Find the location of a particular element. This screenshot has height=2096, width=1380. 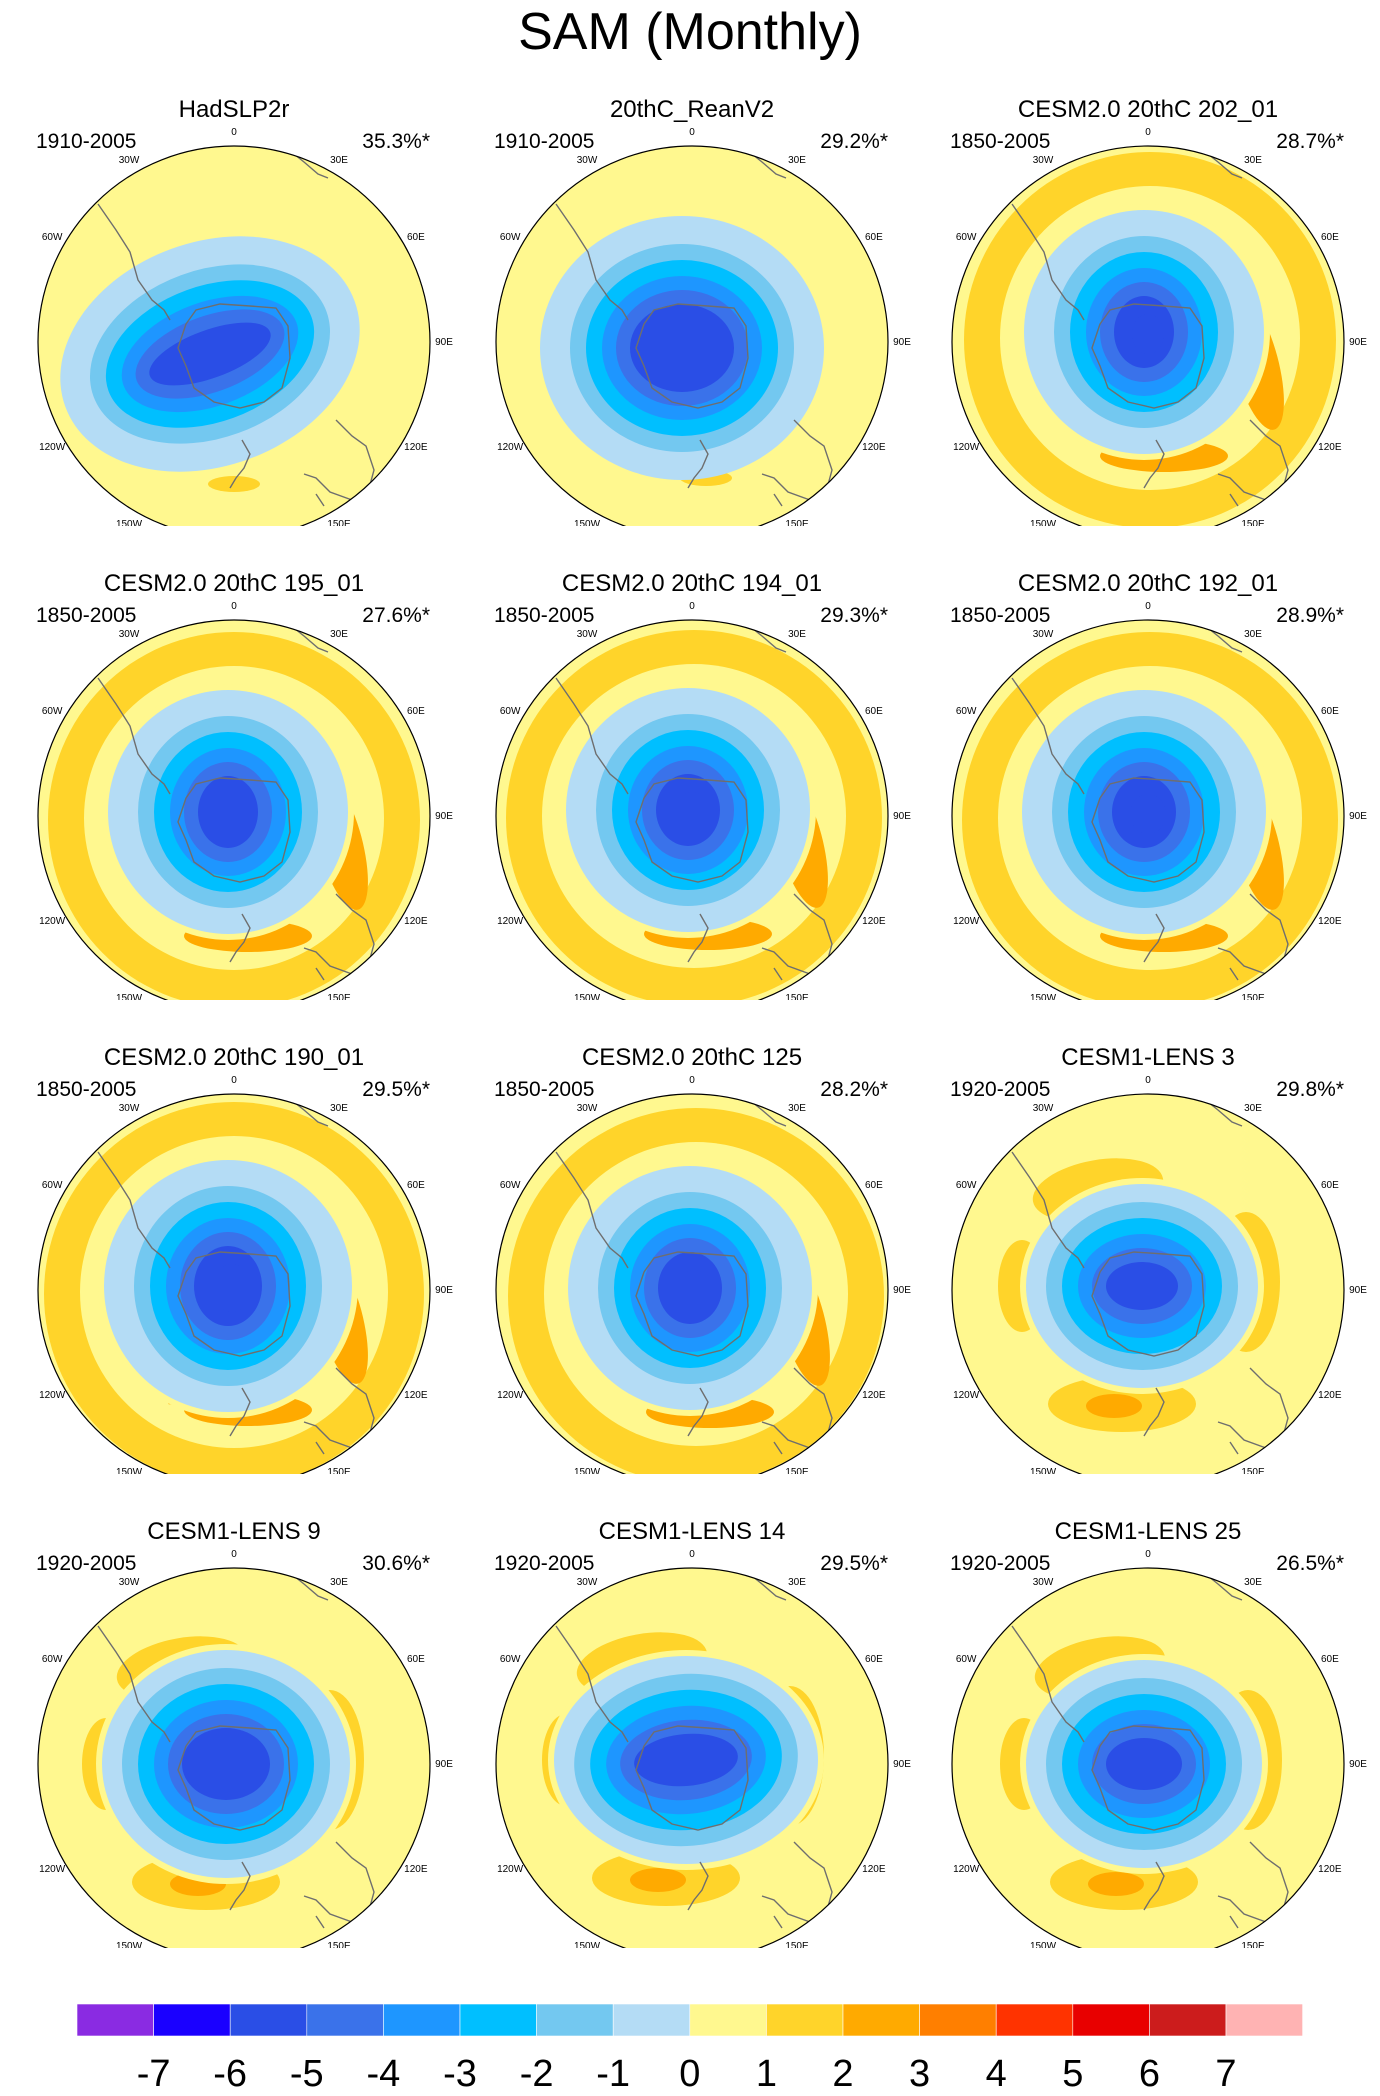

colorbar-tick-label: 4 is located at coordinates (996, 2074).